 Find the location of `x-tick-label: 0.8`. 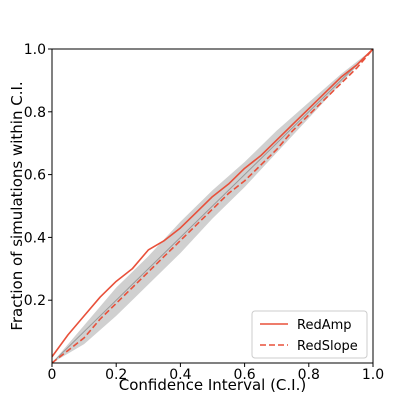

x-tick-label: 0.8 is located at coordinates (309, 375).